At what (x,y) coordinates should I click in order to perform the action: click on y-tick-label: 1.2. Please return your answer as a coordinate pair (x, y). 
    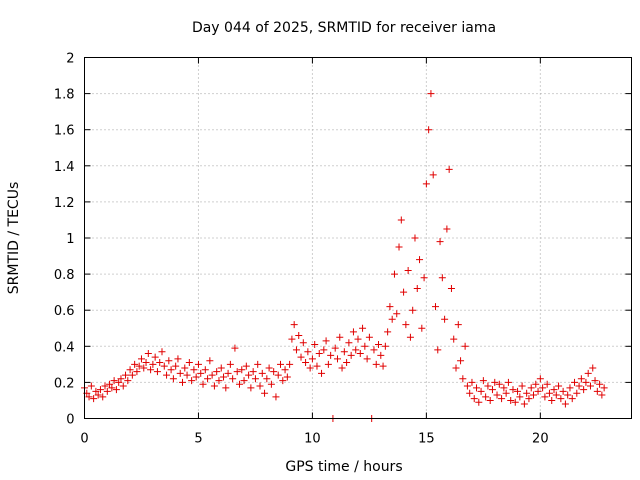
    Looking at the image, I should click on (64, 203).